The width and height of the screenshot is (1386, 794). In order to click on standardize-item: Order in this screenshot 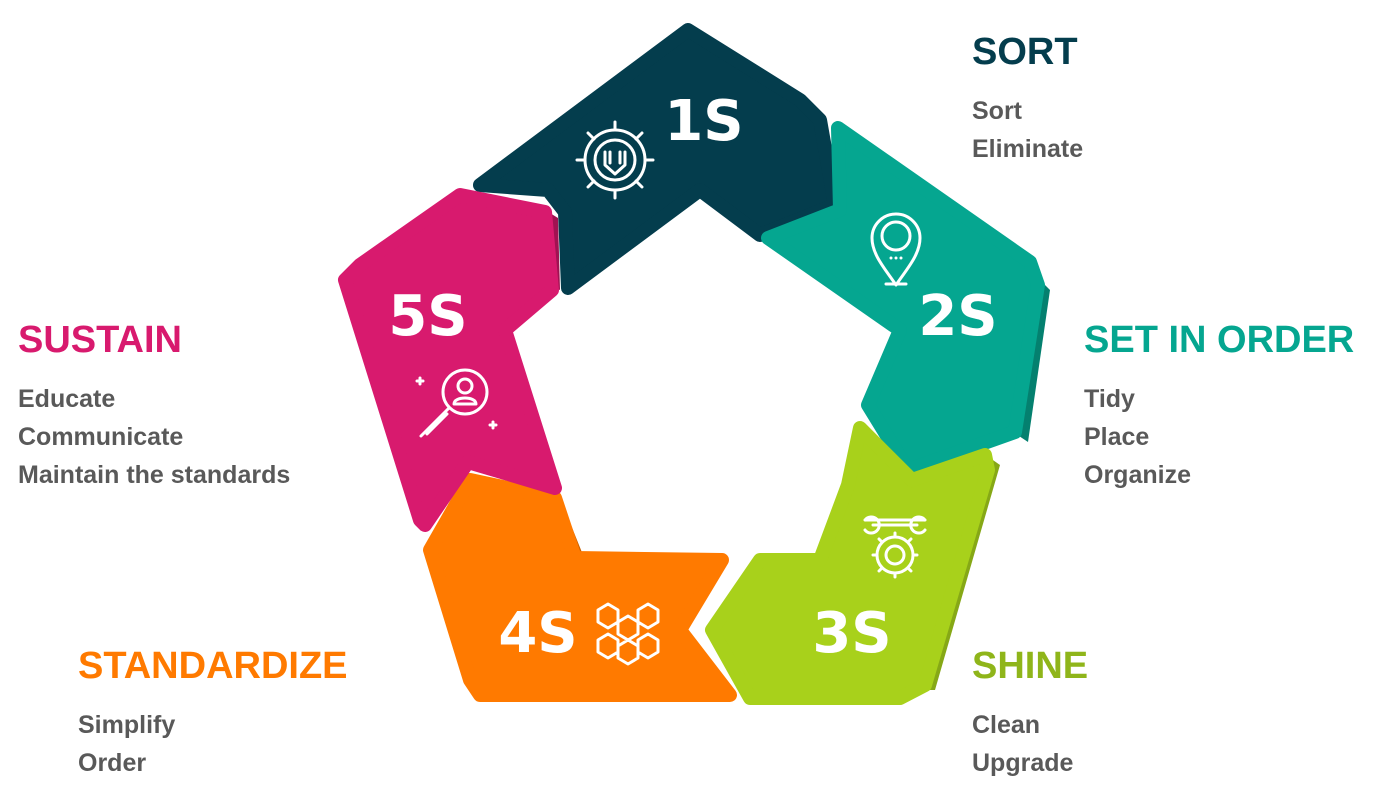, I will do `click(112, 763)`.